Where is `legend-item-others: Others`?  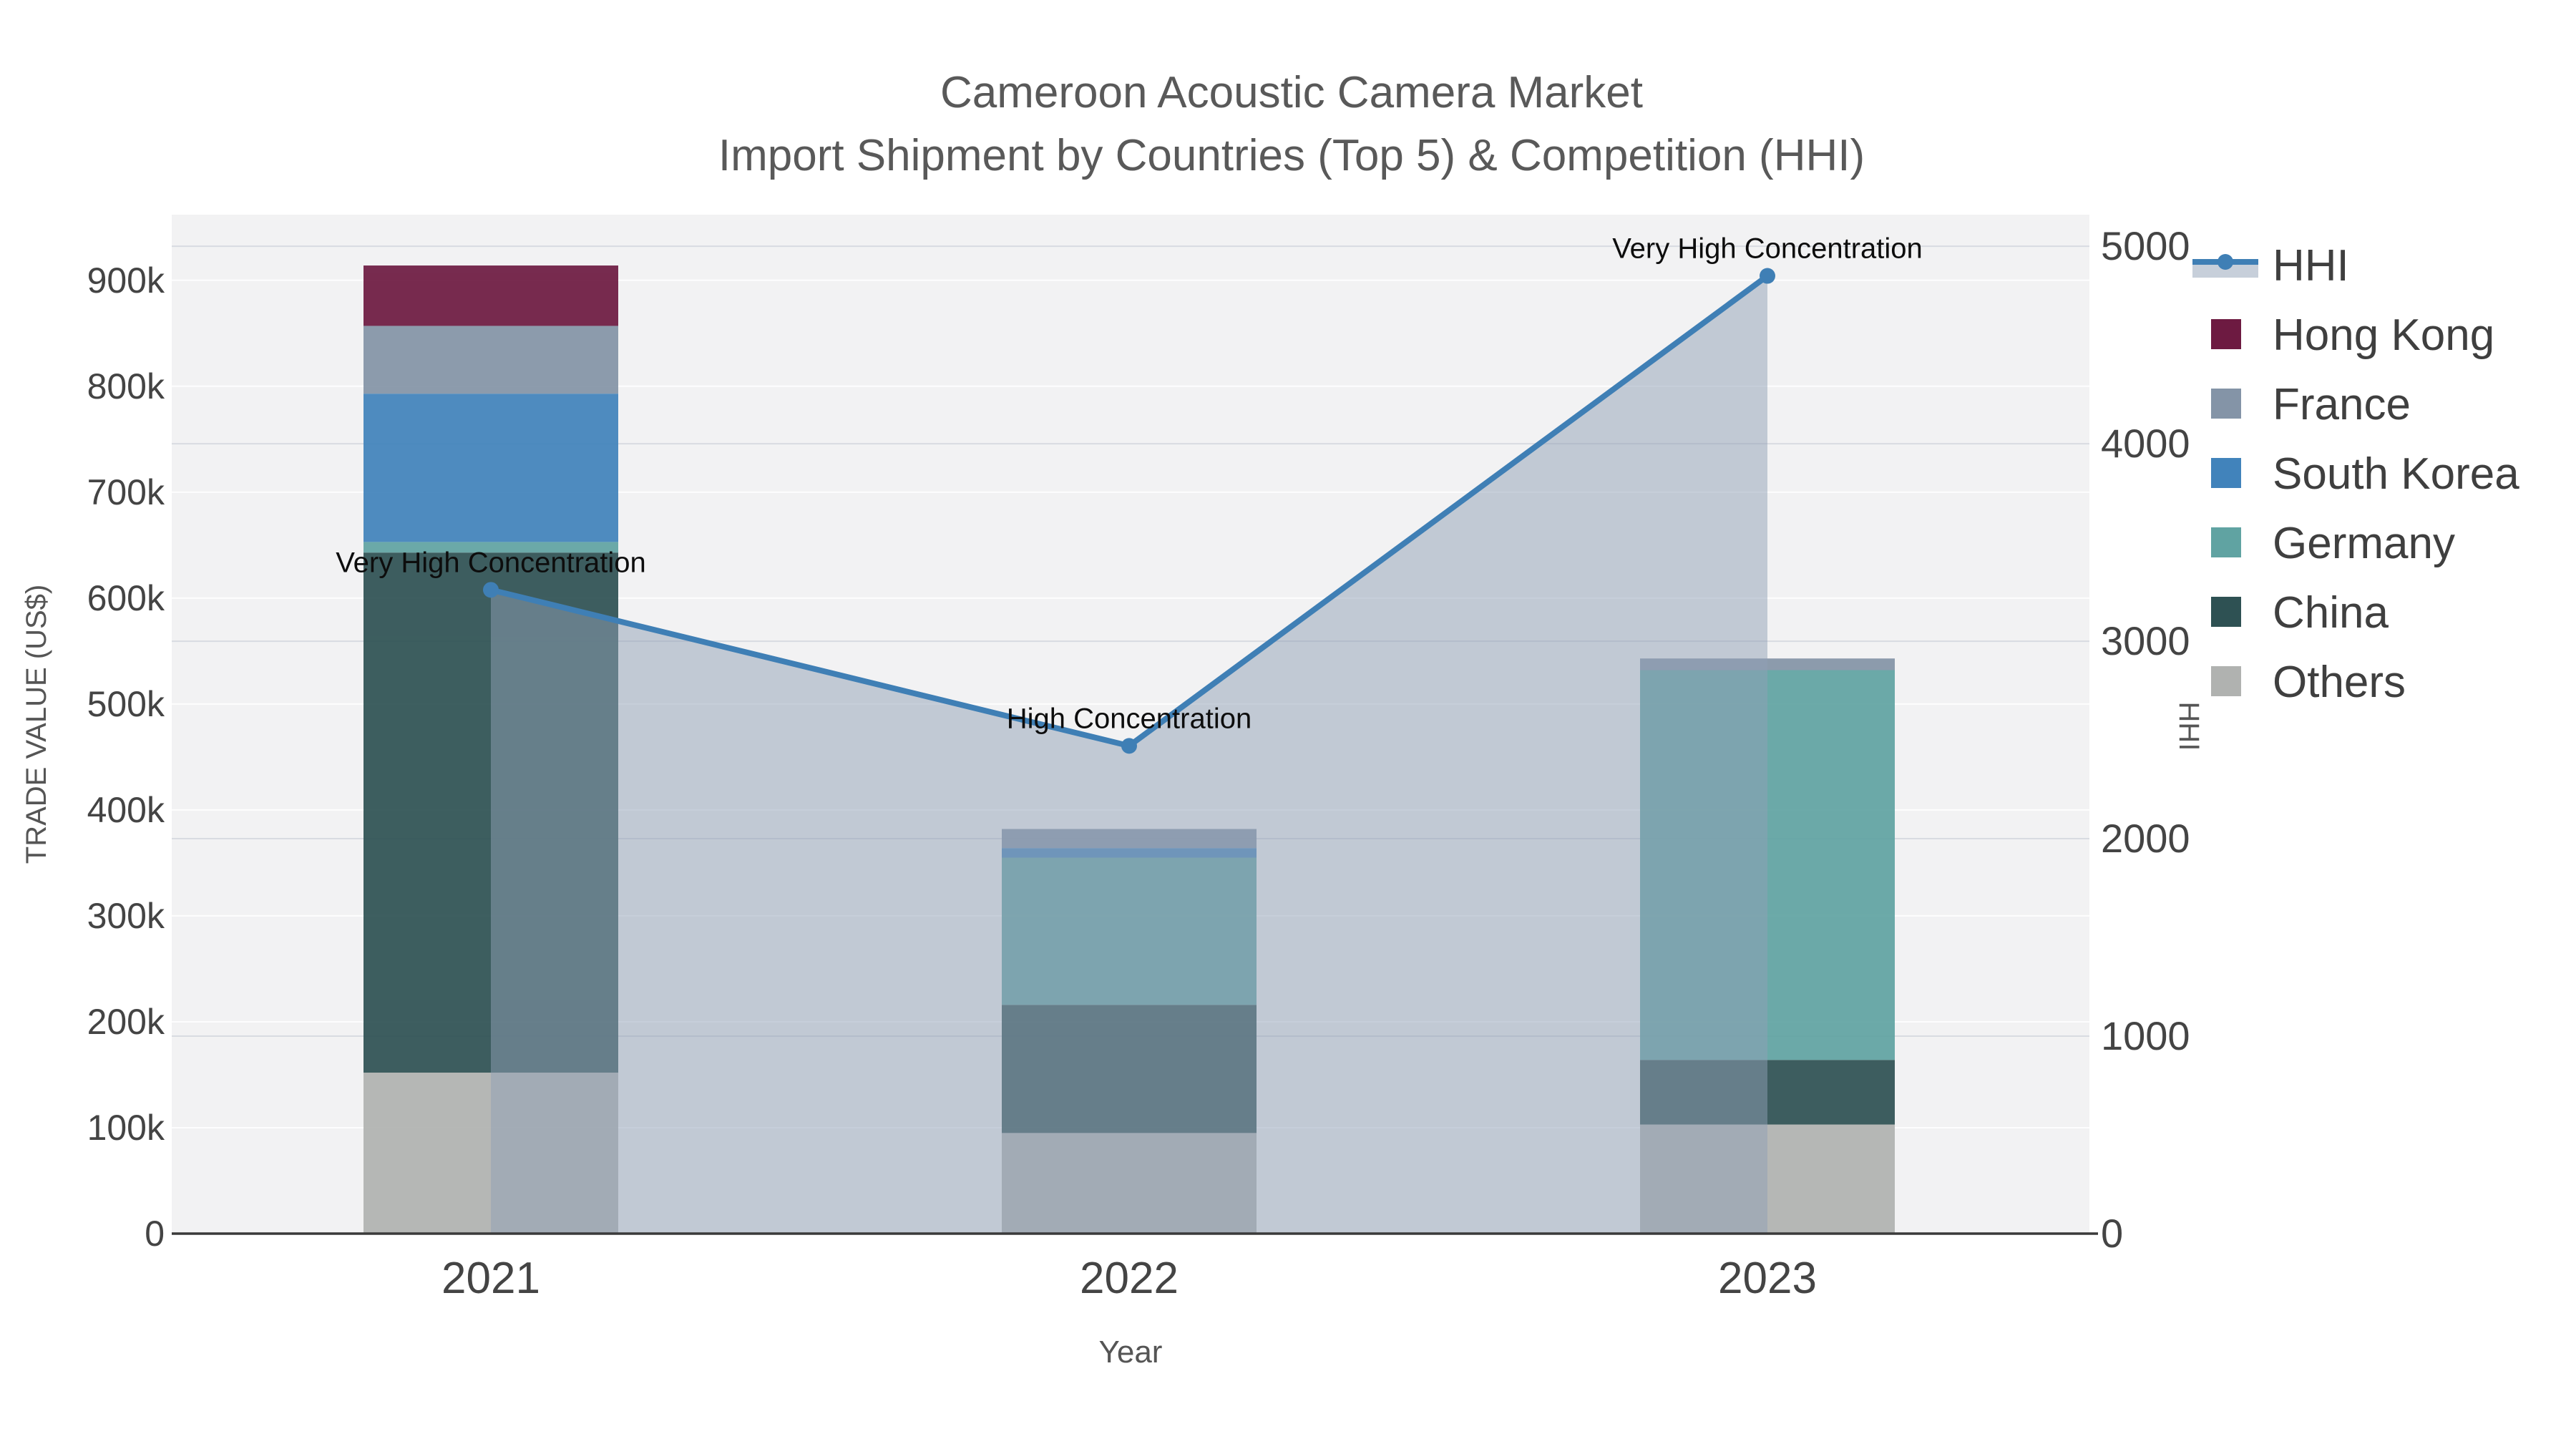 legend-item-others: Others is located at coordinates (2308, 682).